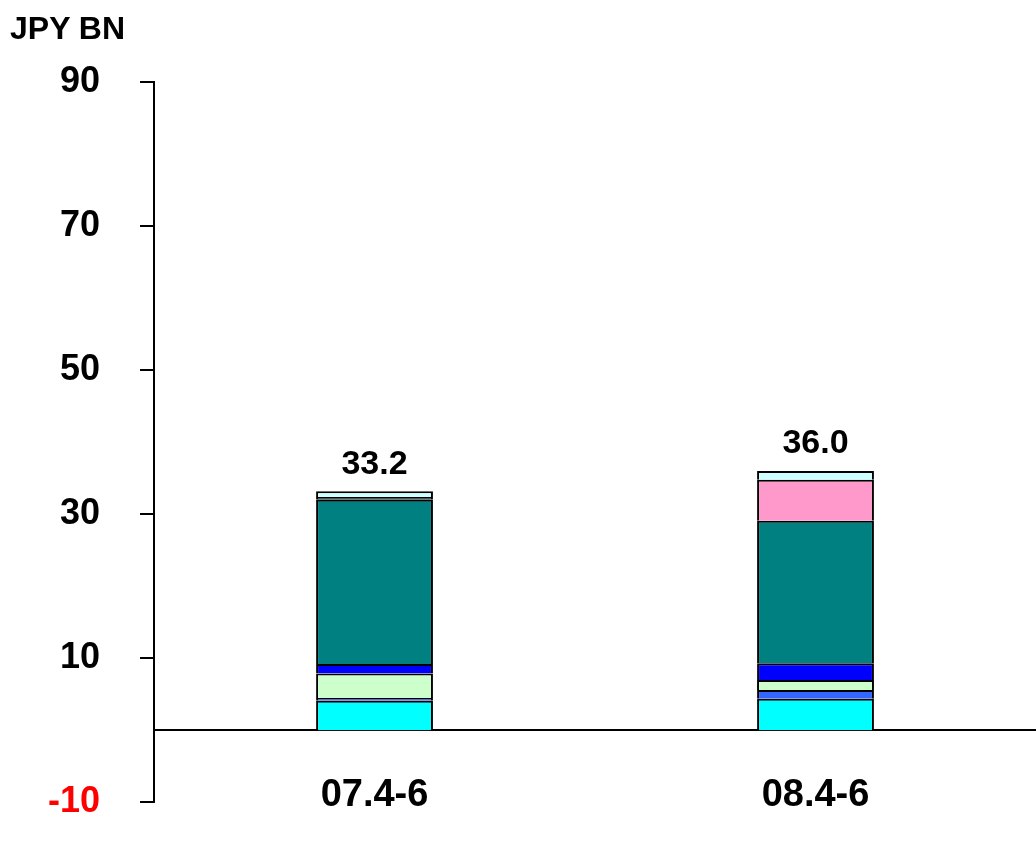 Image resolution: width=1036 pixels, height=864 pixels. What do you see at coordinates (80, 368) in the screenshot?
I see `y-tick-label: 50` at bounding box center [80, 368].